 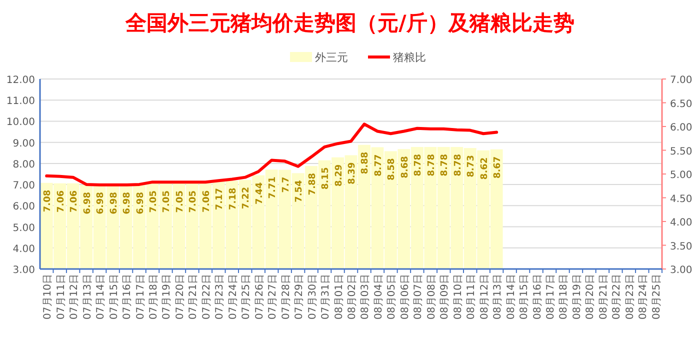 I want to click on x-tick-label: 08月15日, so click(x=524, y=297).